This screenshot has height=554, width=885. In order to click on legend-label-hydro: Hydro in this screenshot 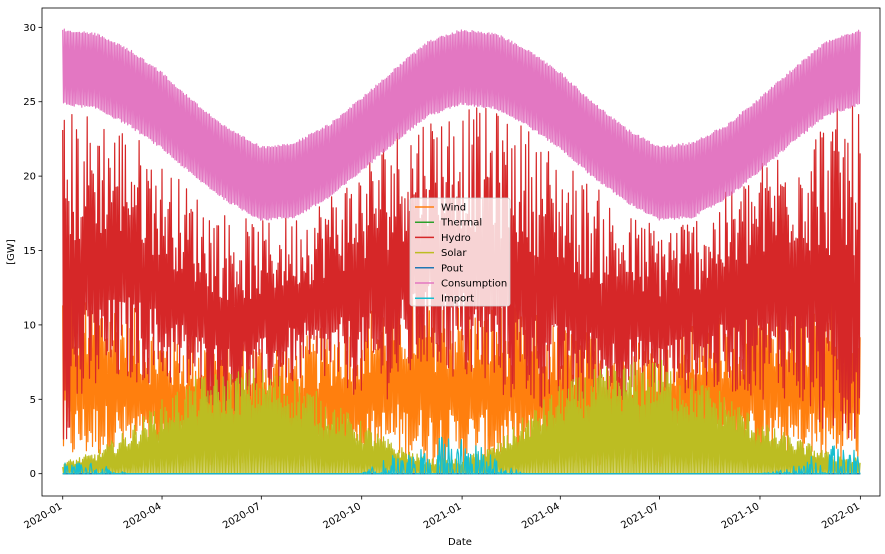, I will do `click(456, 238)`.